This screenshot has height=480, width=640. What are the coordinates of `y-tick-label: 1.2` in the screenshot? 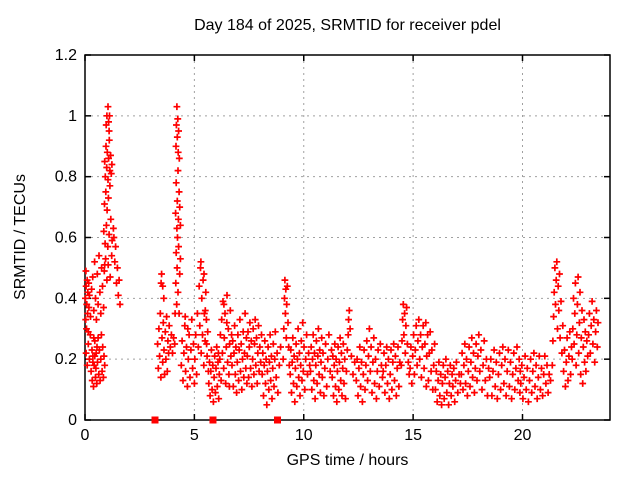 It's located at (66, 55).